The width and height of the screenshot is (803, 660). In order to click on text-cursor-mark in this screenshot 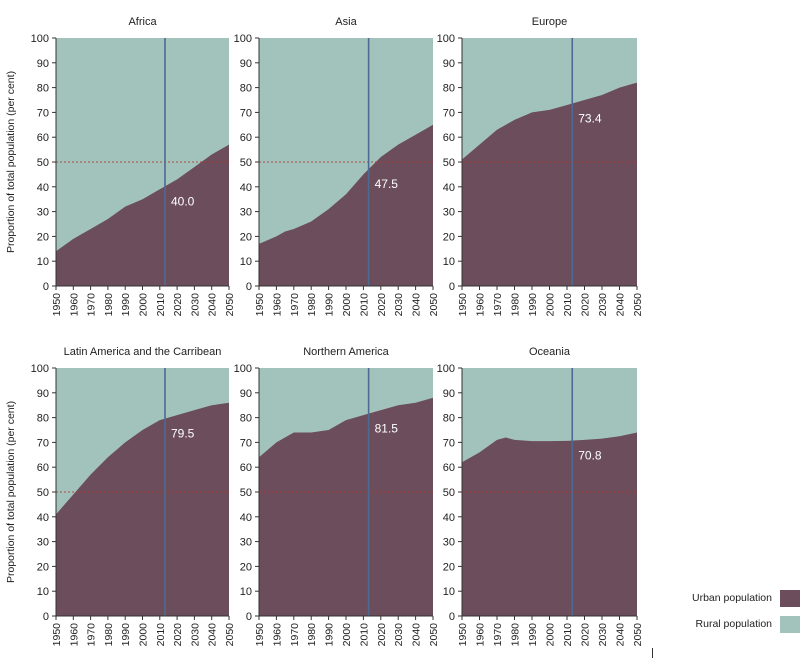, I will do `click(652, 653)`.